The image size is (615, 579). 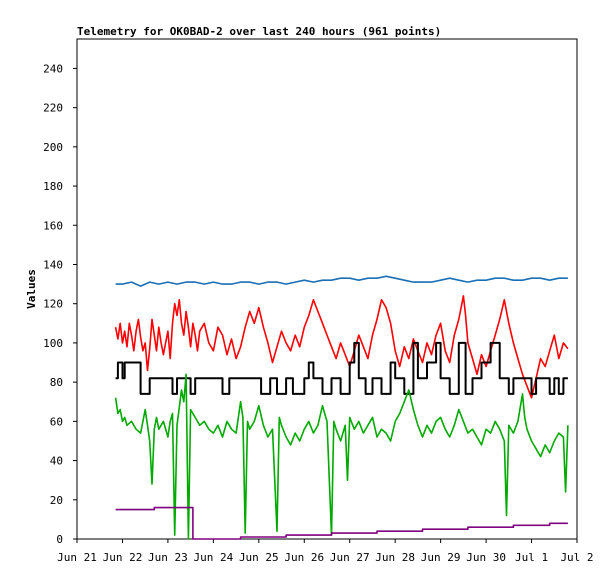 What do you see at coordinates (304, 557) in the screenshot?
I see `x-tick-label: Jun 26` at bounding box center [304, 557].